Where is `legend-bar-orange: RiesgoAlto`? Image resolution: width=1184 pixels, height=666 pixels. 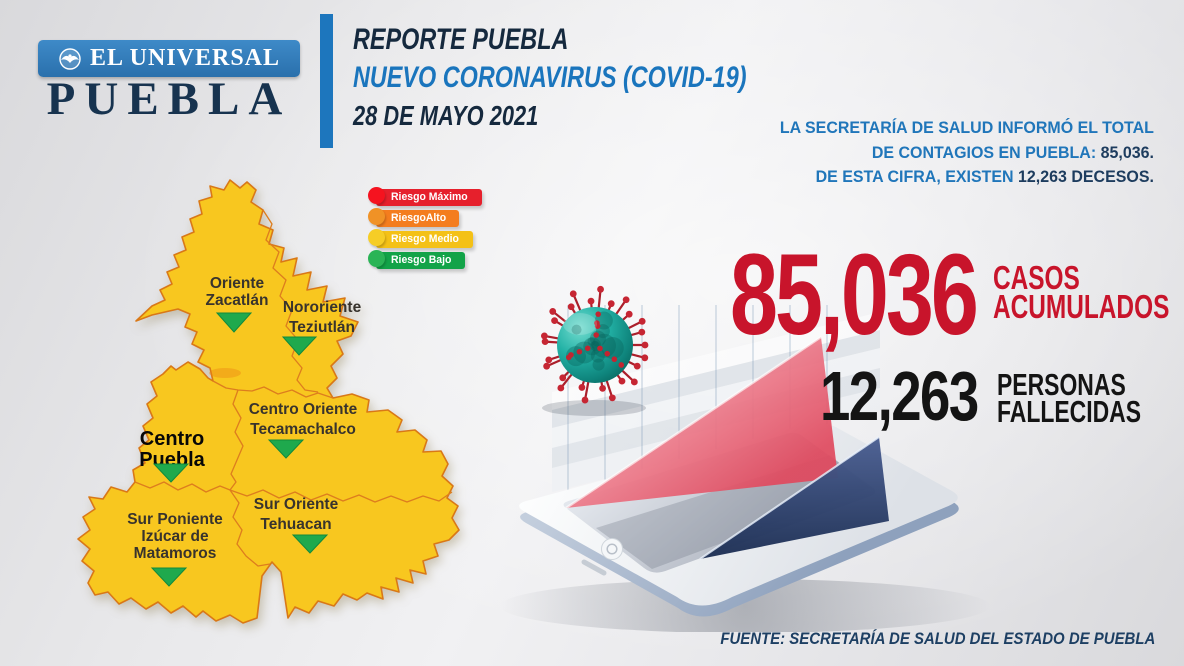 legend-bar-orange: RiesgoAlto is located at coordinates (418, 218).